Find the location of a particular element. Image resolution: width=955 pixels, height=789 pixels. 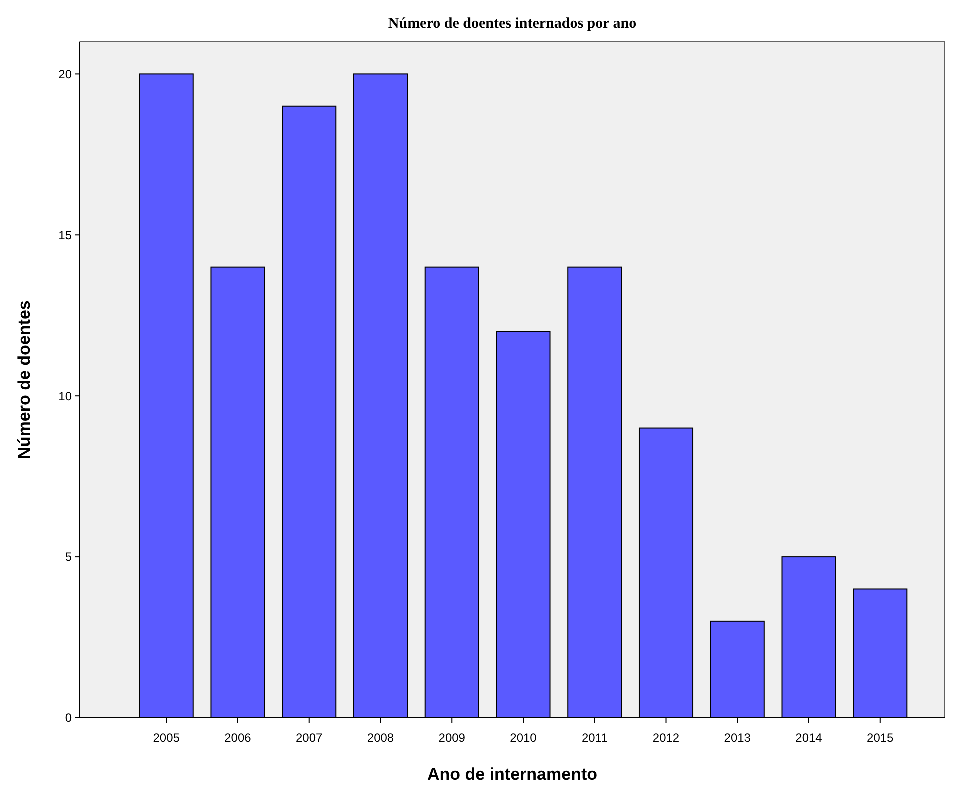

y-tick-label: 20 is located at coordinates (65, 74).